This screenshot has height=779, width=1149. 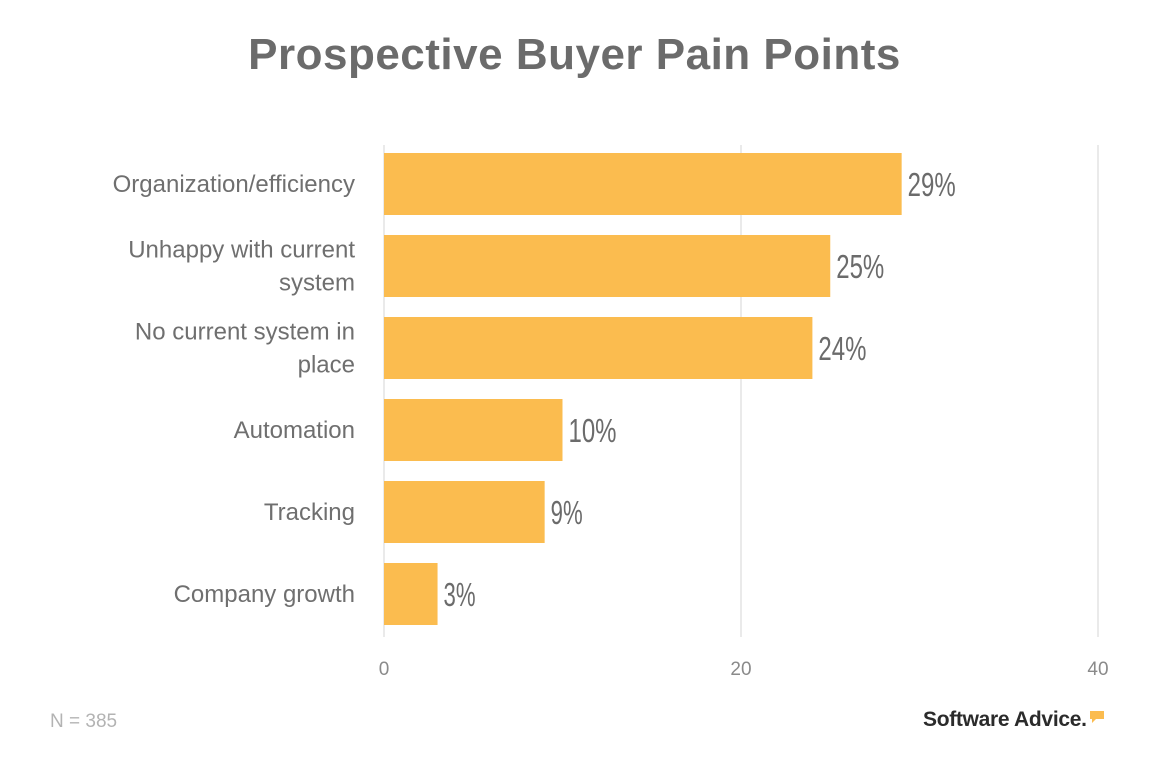 What do you see at coordinates (842, 348) in the screenshot?
I see `data-label: 24%` at bounding box center [842, 348].